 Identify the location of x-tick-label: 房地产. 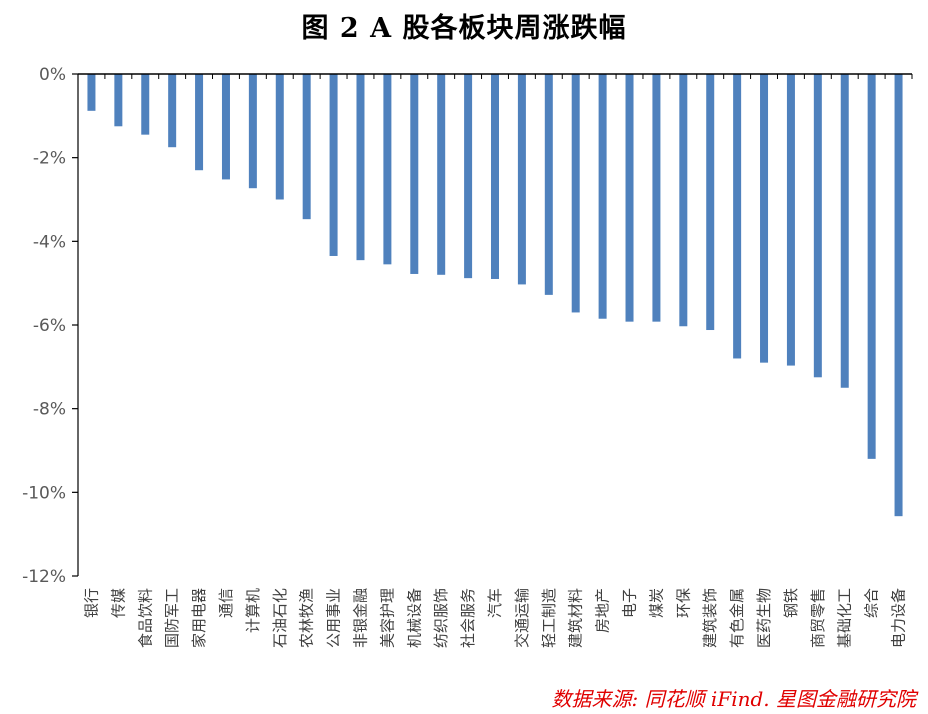
(603, 610).